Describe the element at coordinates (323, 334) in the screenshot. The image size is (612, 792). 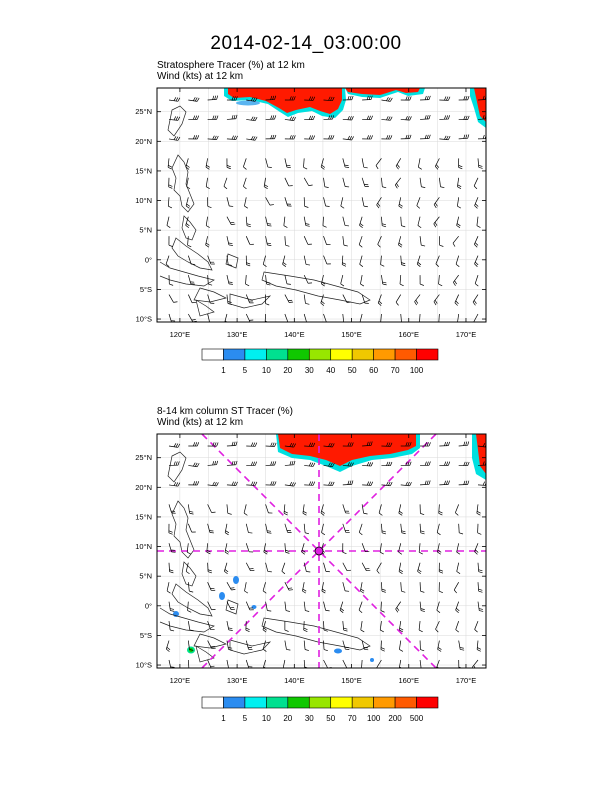
I see `upper-lon-labels: 120°E 130°E 140°E 150°E 160°E 170°E` at that location.